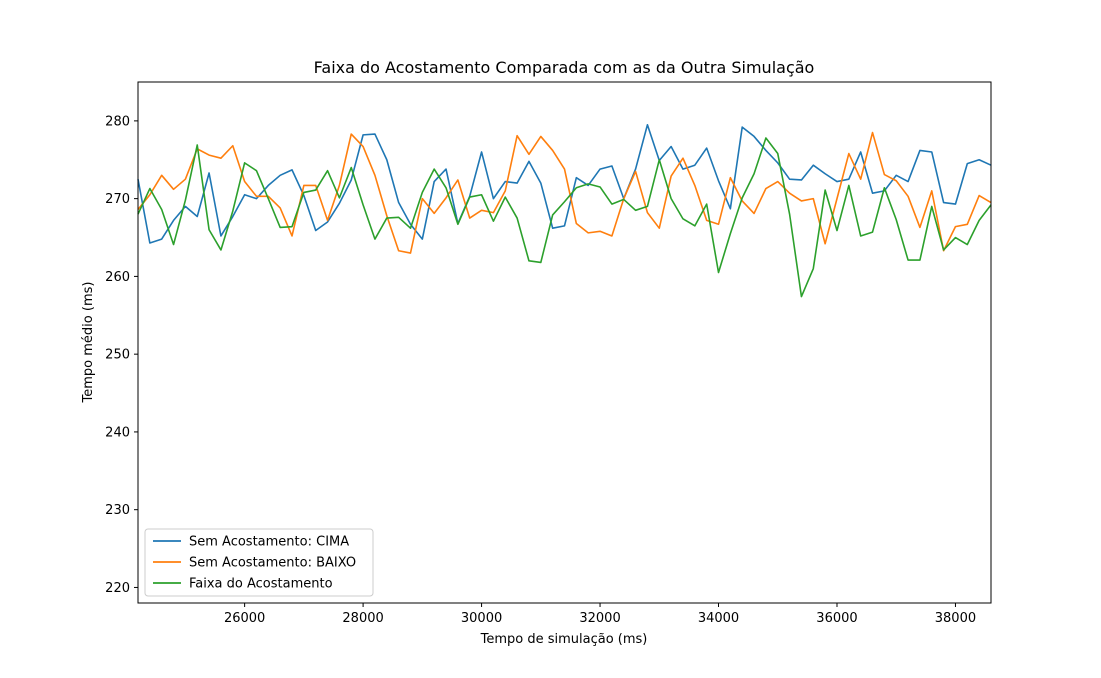 This screenshot has height=678, width=1101. Describe the element at coordinates (117, 277) in the screenshot. I see `y-tick-label: 260` at that location.